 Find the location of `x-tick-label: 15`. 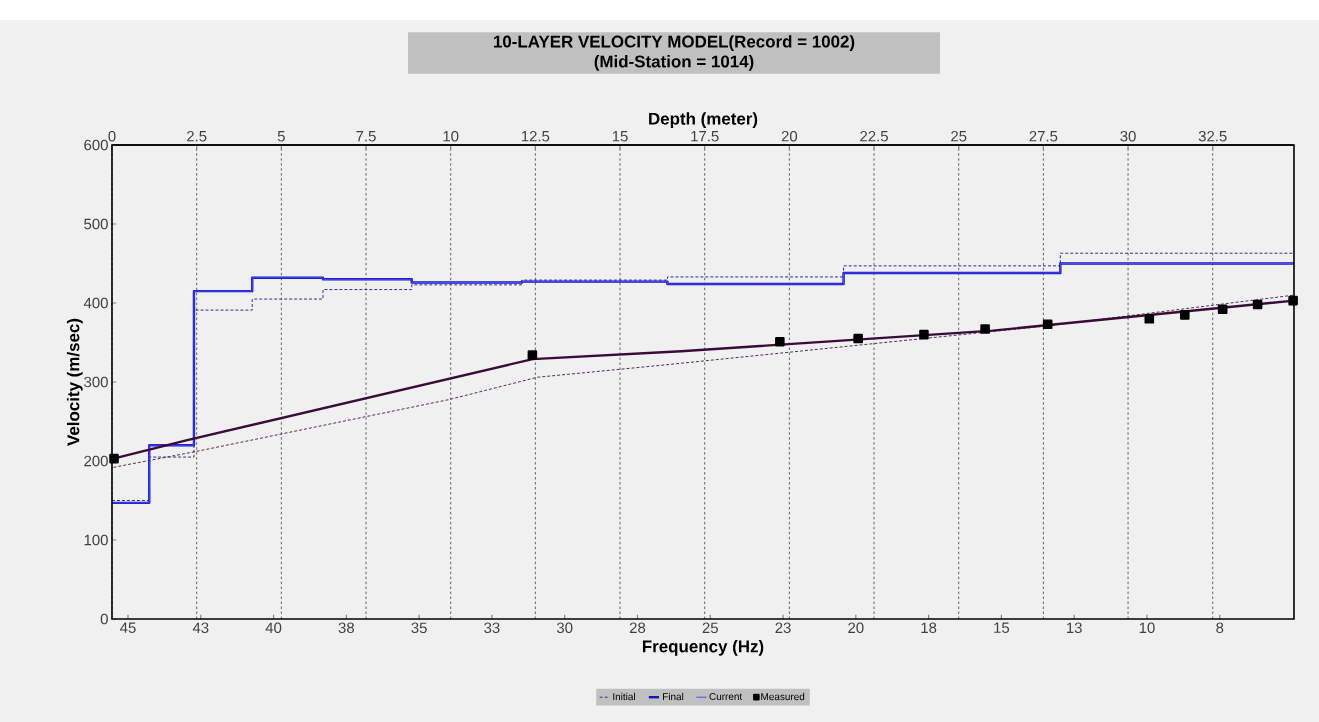

x-tick-label: 15 is located at coordinates (1002, 627).